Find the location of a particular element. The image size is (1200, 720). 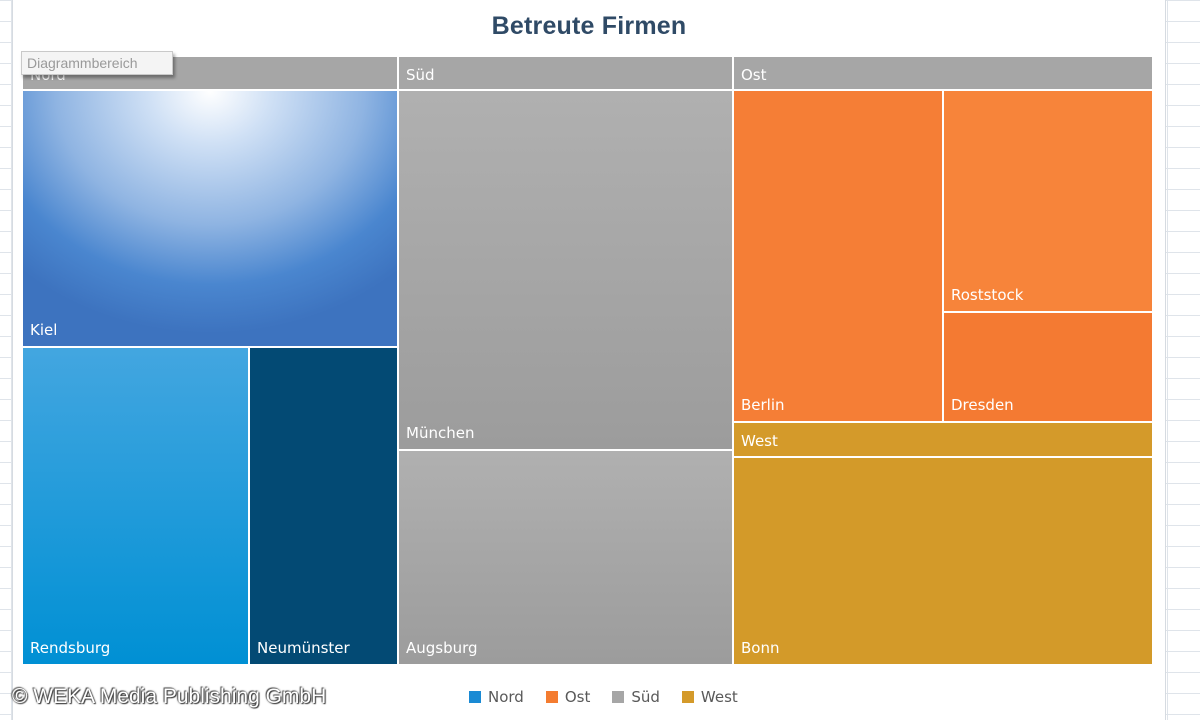

chart-legend: Nord Ost Süd West is located at coordinates (603, 697).